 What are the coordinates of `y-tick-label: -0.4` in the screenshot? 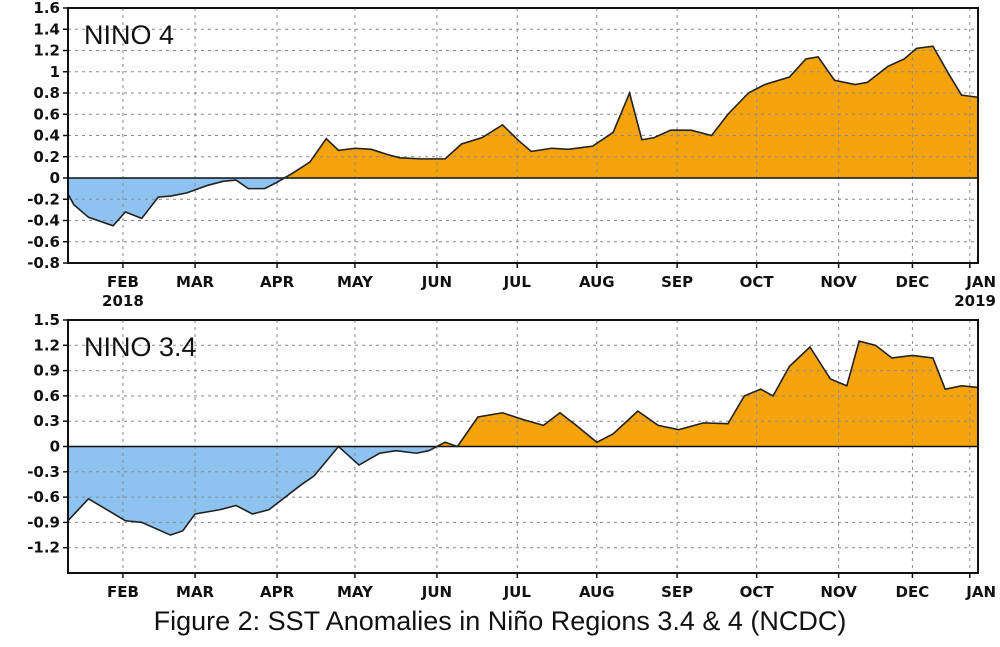 It's located at (43, 221).